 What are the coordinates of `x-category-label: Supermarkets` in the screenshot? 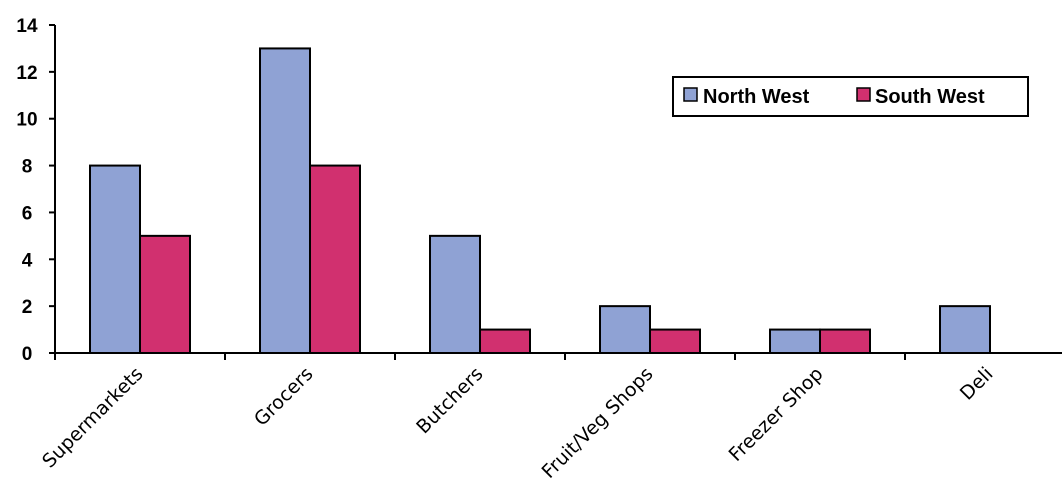 It's located at (92, 417).